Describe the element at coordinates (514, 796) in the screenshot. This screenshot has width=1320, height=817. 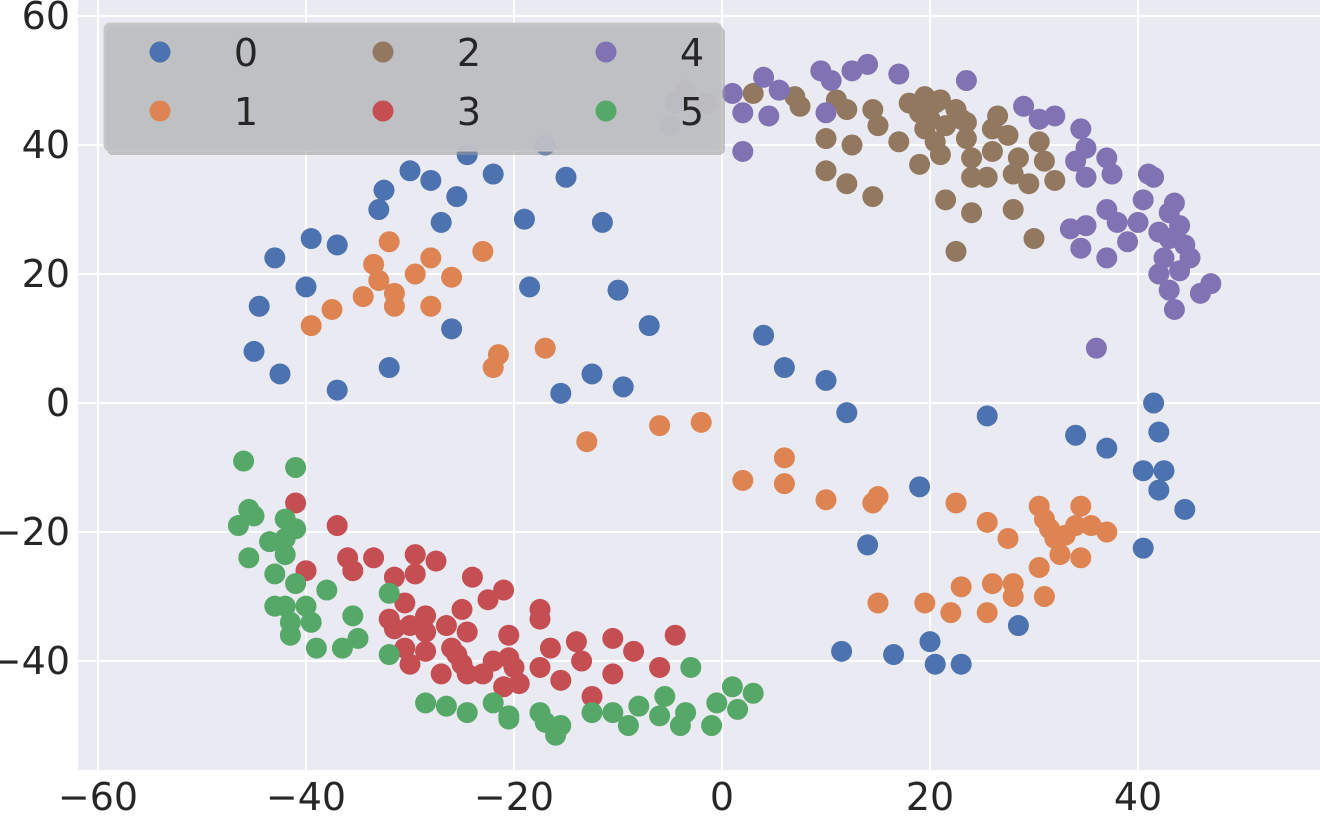
I see `x-tick-label: −20` at that location.